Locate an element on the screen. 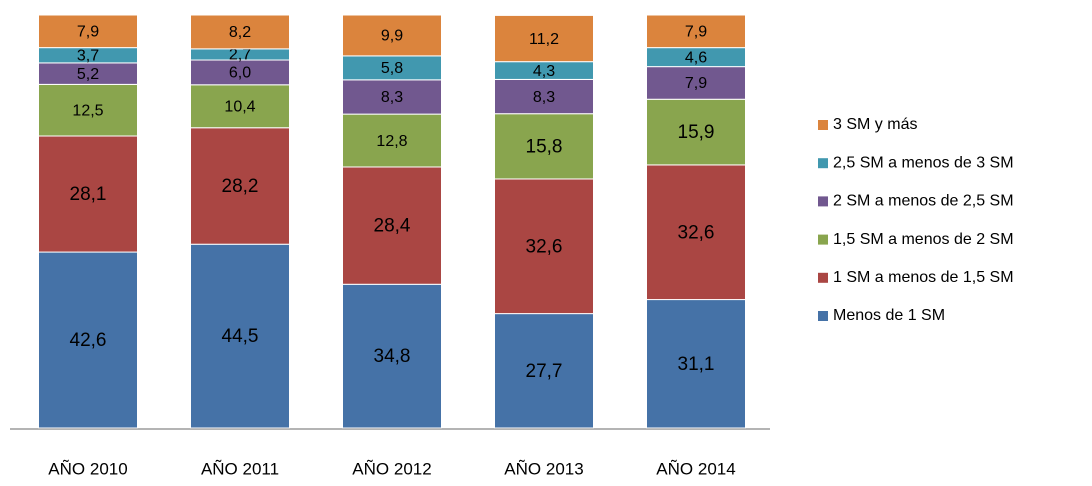 The height and width of the screenshot is (486, 1092). x-tick-label: AÑO 2010 is located at coordinates (87, 468).